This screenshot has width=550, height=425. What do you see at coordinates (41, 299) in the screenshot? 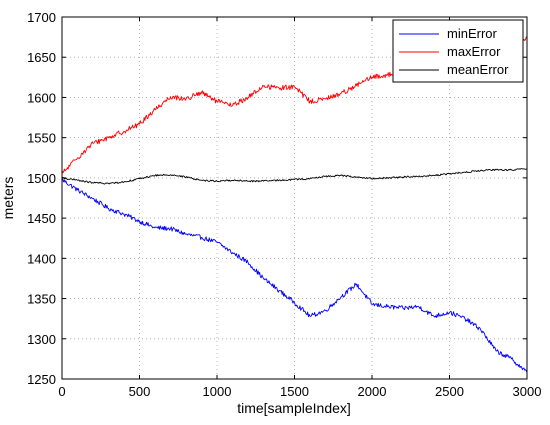
I see `y-tick-label: 1350` at bounding box center [41, 299].